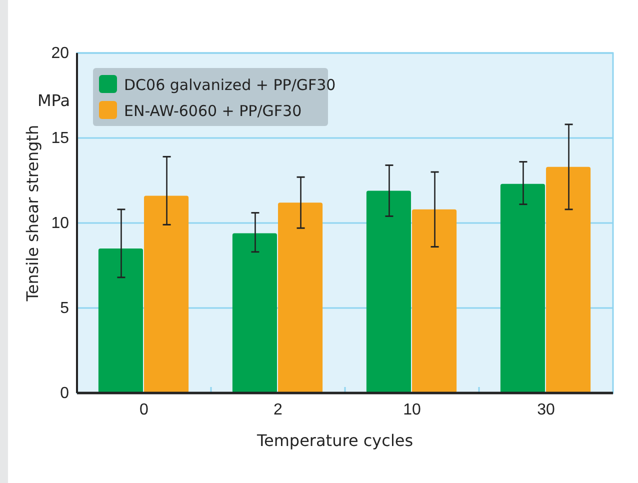 This screenshot has width=638, height=483. I want to click on y-tick-label: 5, so click(65, 309).